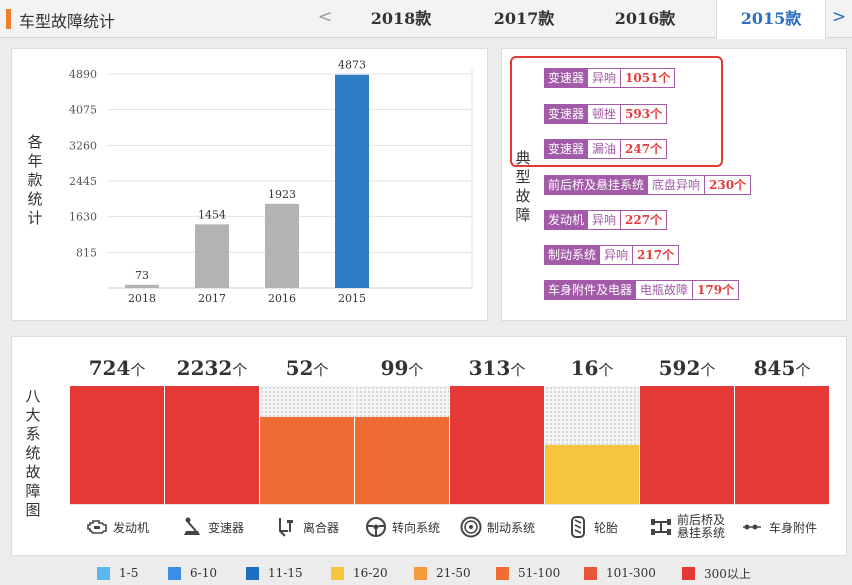  Describe the element at coordinates (644, 114) in the screenshot. I see `fault-count: 593个` at that location.